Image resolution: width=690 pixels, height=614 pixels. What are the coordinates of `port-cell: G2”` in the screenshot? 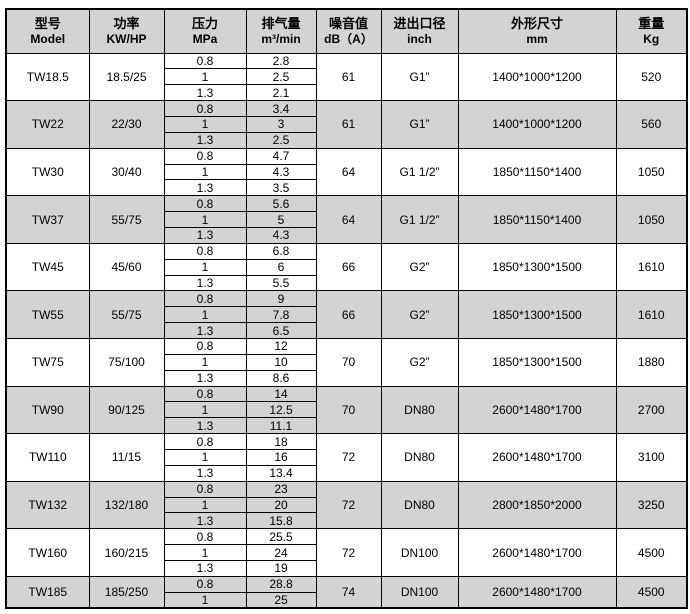 It's located at (419, 362).